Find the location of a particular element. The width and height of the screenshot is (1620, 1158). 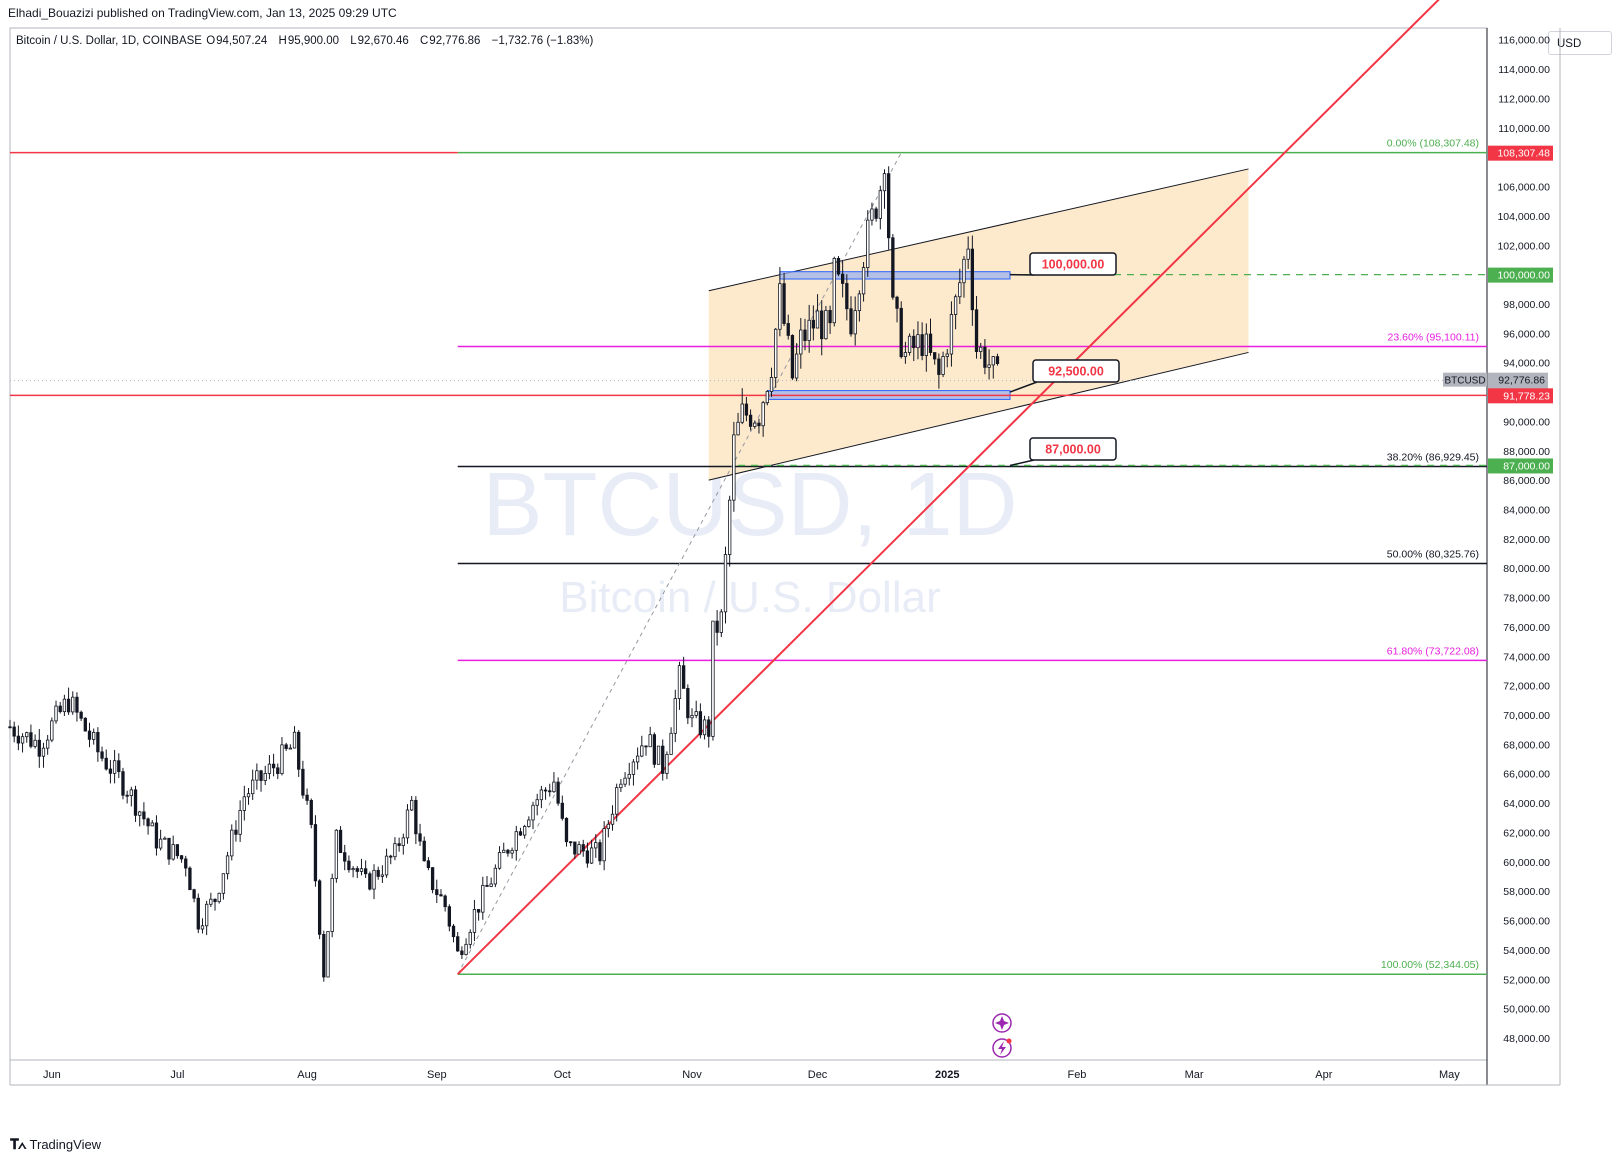

y-tick-label: 64,000.00 is located at coordinates (1526, 804).